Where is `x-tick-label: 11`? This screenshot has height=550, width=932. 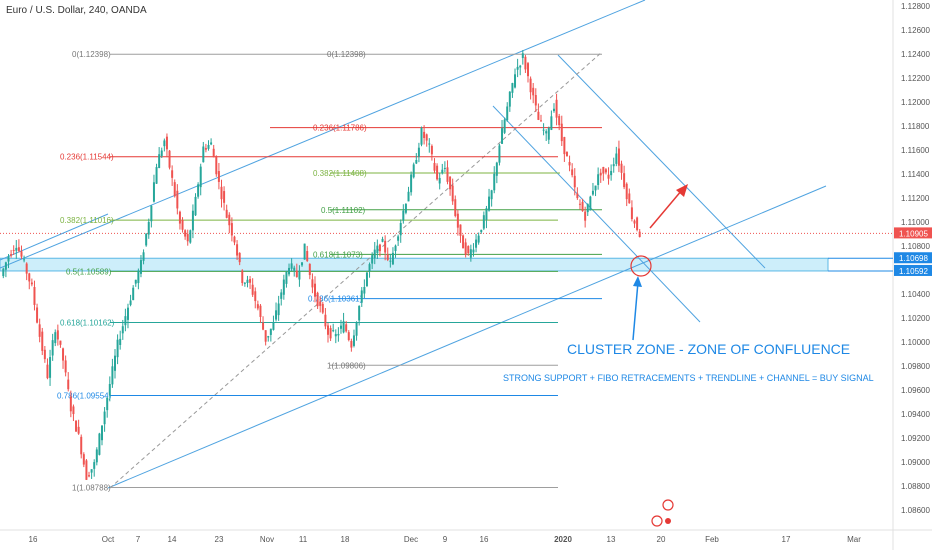
x-tick-label: 11 is located at coordinates (303, 539).